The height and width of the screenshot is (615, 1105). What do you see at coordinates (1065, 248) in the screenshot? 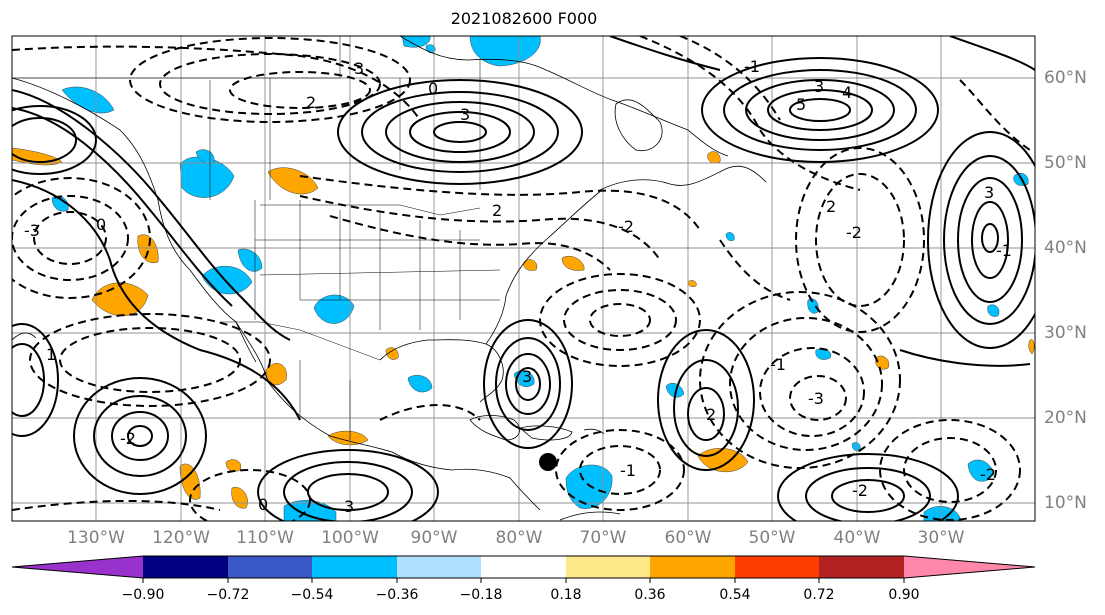
I see `lat-label: 40°N` at bounding box center [1065, 248].